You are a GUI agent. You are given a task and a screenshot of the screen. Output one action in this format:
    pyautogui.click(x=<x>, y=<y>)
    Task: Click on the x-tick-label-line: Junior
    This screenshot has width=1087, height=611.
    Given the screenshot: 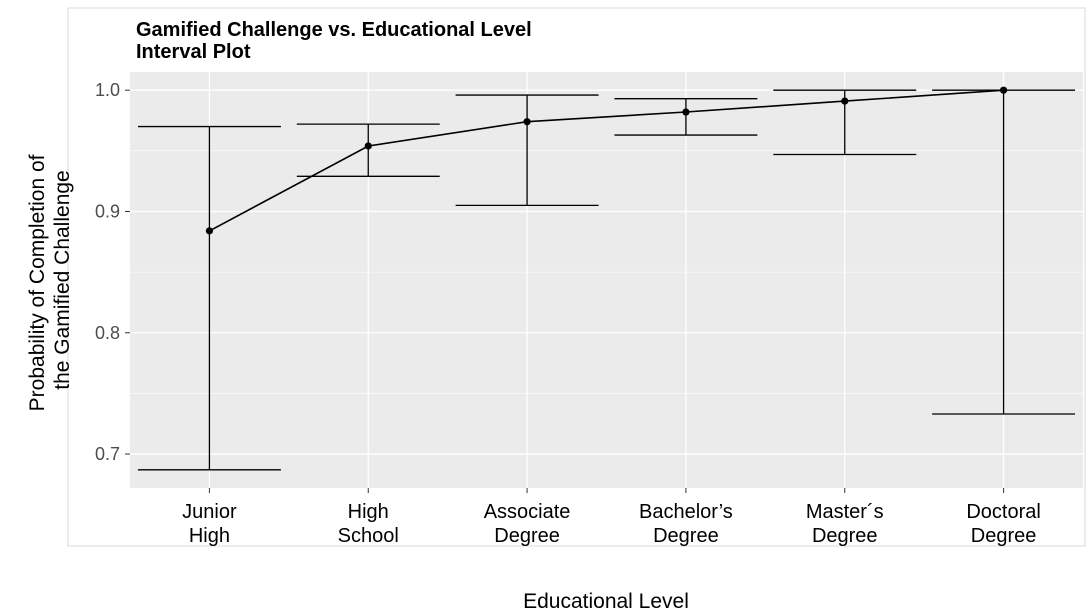 What is the action you would take?
    pyautogui.click(x=209, y=512)
    